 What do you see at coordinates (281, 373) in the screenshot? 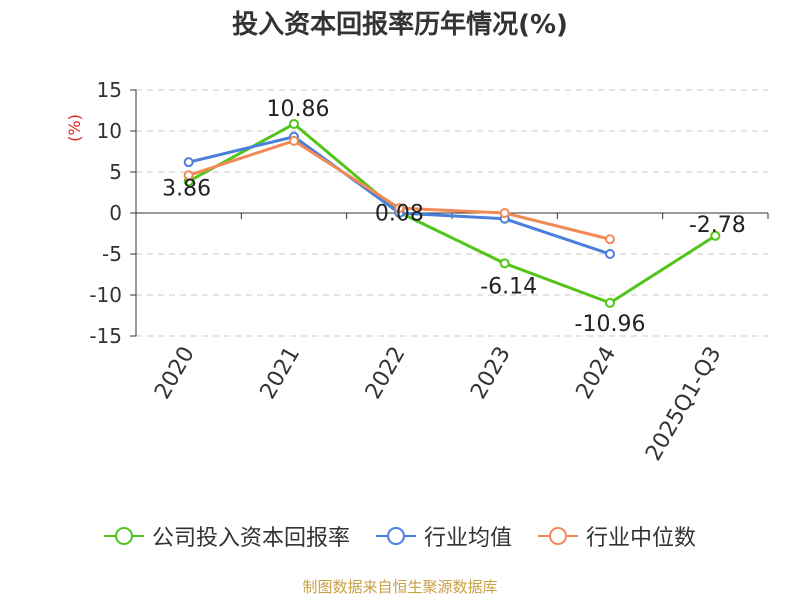
I see `x-category-label: 2021` at bounding box center [281, 373].